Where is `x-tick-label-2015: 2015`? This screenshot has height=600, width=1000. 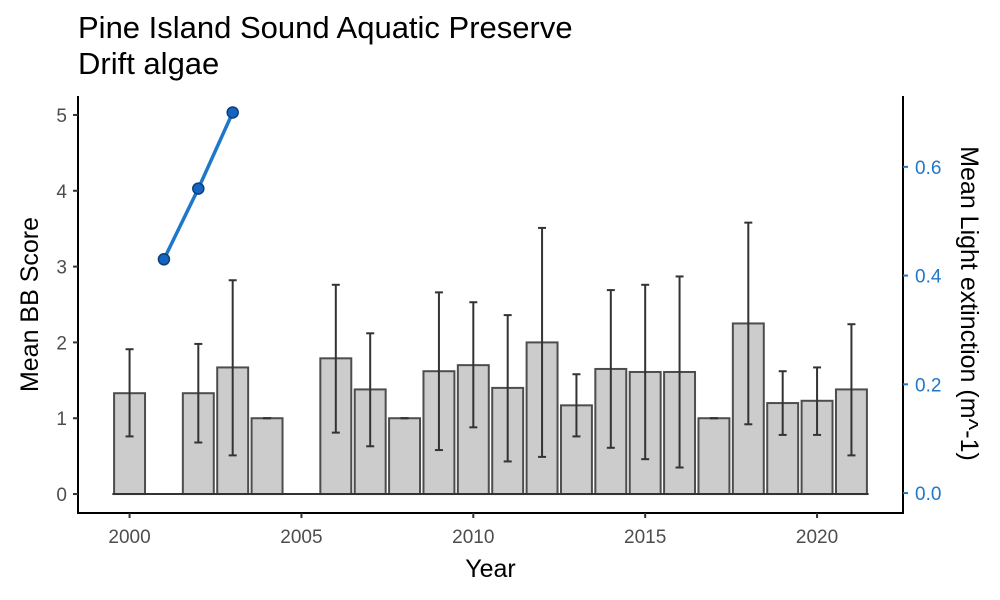 x-tick-label-2015: 2015 is located at coordinates (645, 537).